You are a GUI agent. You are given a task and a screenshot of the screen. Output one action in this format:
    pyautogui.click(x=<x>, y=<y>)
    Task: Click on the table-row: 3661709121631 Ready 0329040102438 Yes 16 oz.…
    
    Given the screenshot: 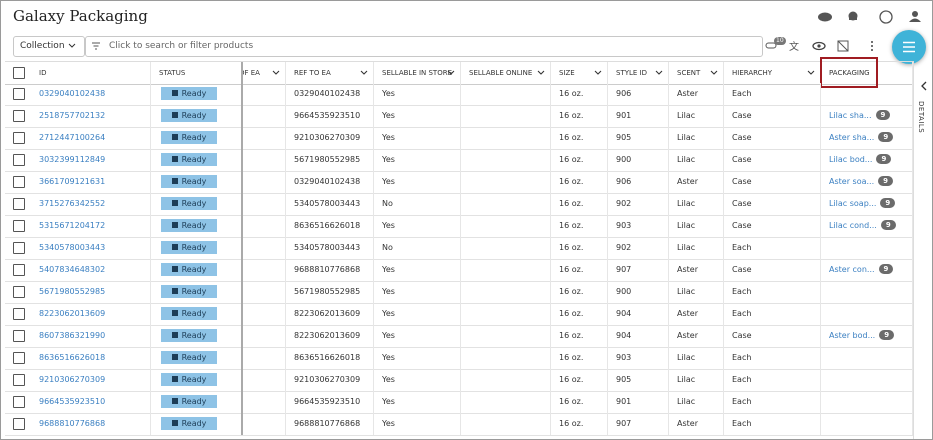 What is the action you would take?
    pyautogui.click(x=459, y=182)
    